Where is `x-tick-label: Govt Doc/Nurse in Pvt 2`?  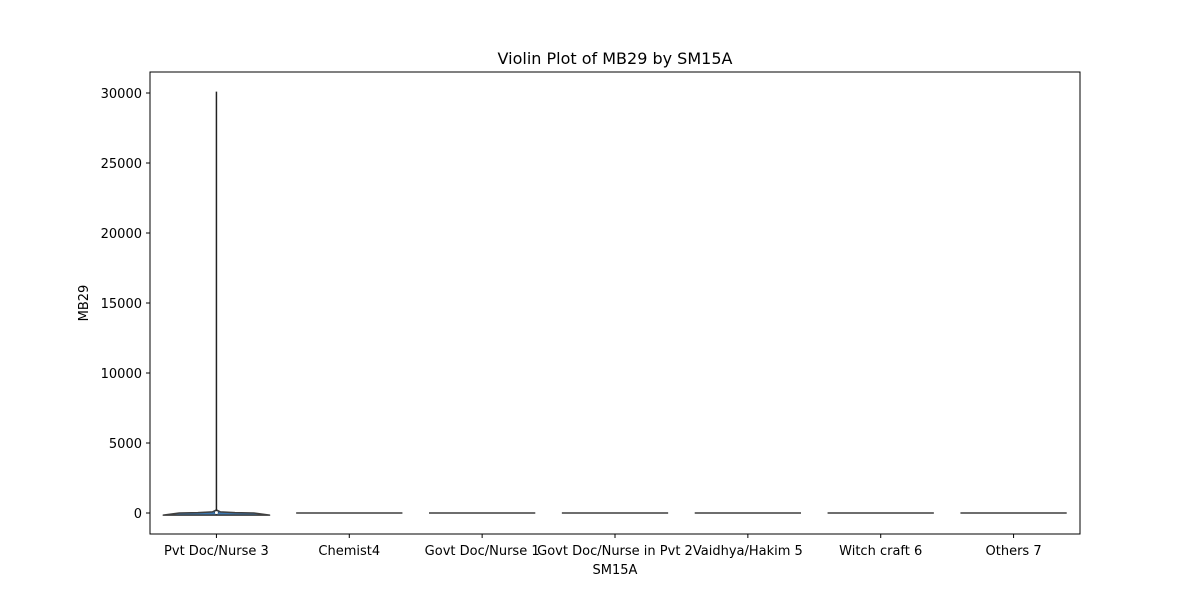 x-tick-label: Govt Doc/Nurse in Pvt 2 is located at coordinates (615, 551).